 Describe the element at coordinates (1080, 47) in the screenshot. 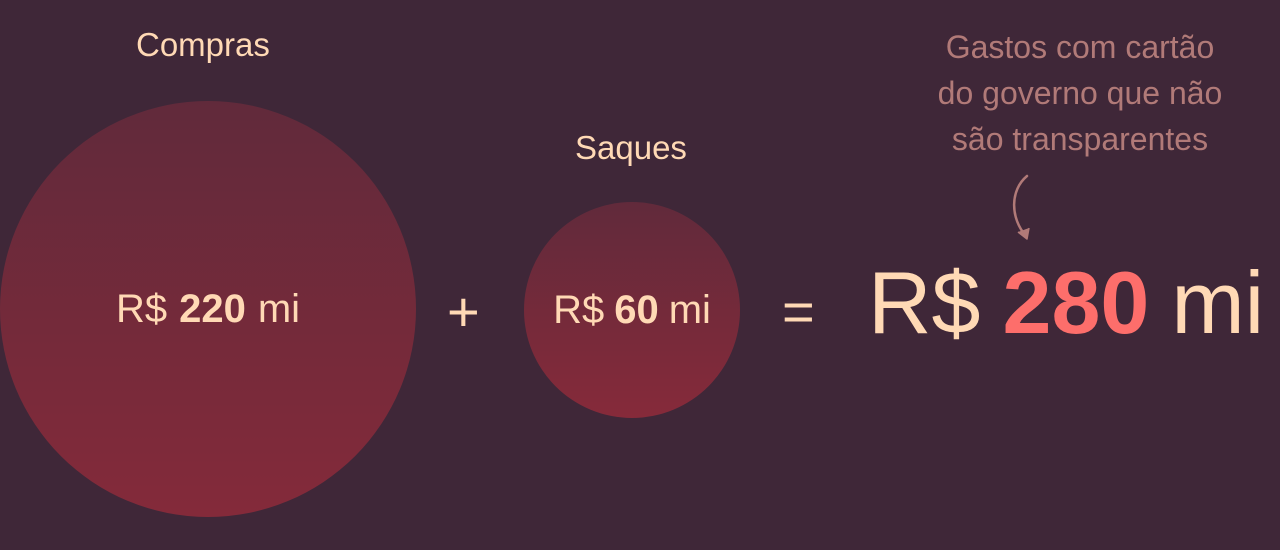

I see `annotation-line: Gastos com cartão` at that location.